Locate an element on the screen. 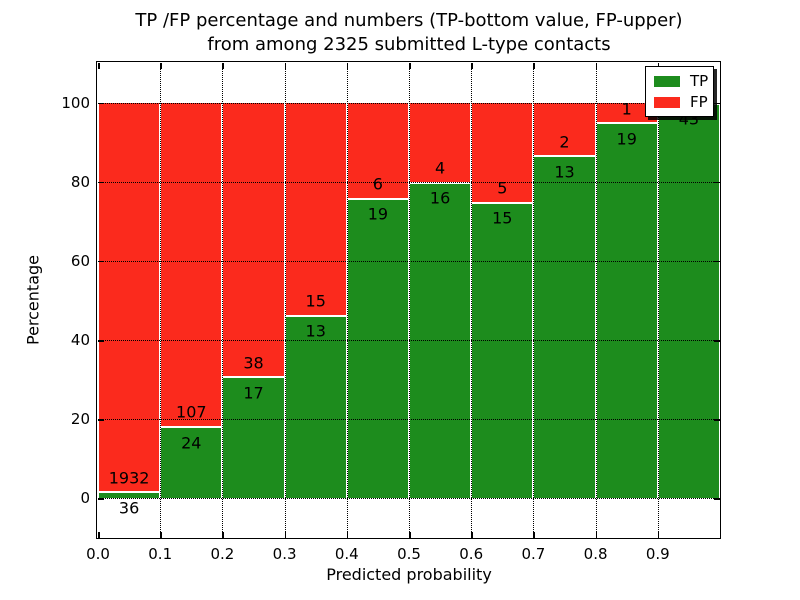  x-tick-label: 0.6 is located at coordinates (471, 554).